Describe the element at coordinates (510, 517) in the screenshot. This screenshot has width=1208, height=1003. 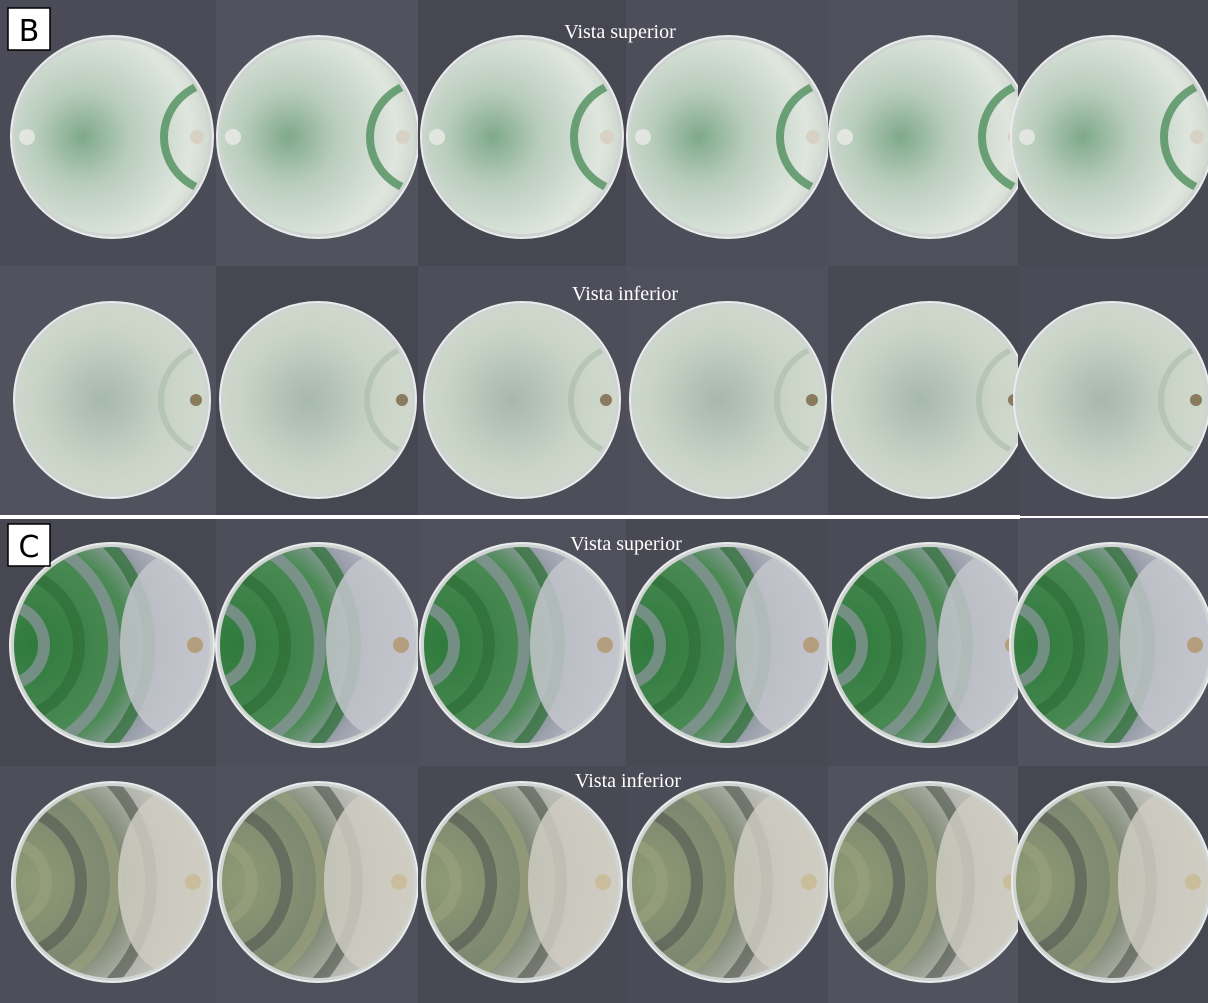
I see `separator` at that location.